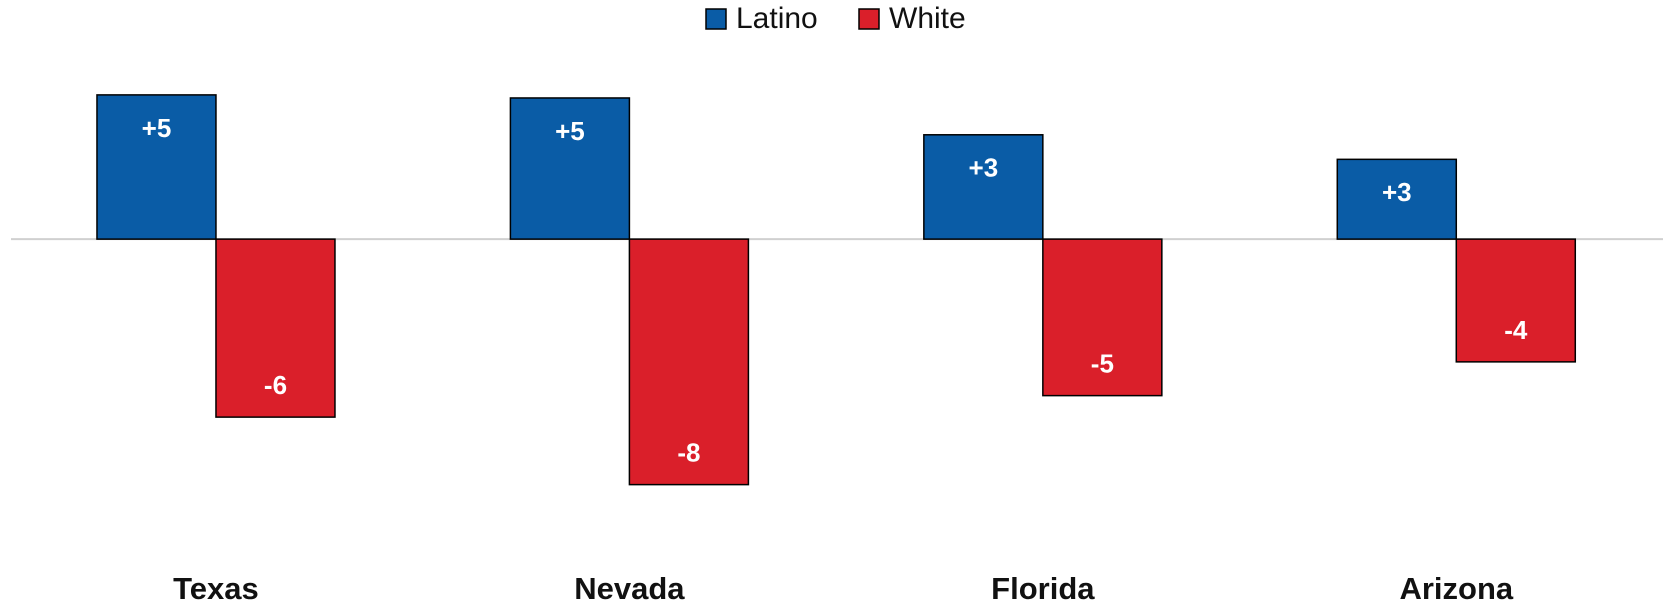 Image resolution: width=1663 pixels, height=609 pixels. What do you see at coordinates (629, 588) in the screenshot?
I see `x-tick-label: Nevada` at bounding box center [629, 588].